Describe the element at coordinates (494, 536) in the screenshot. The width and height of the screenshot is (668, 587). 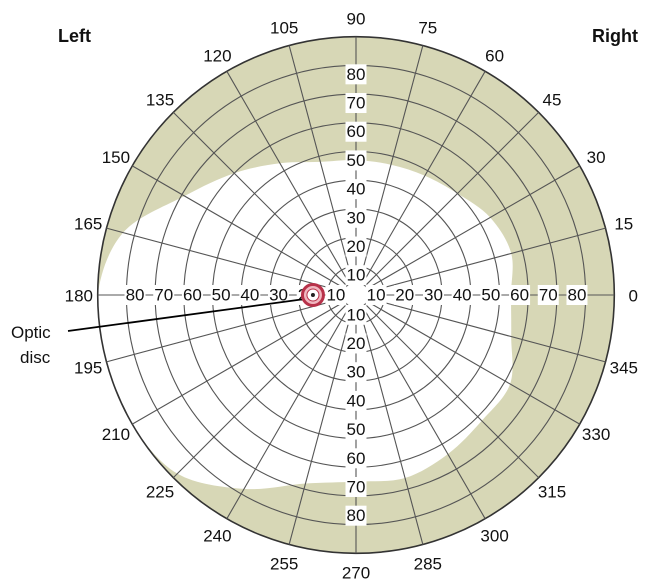
I see `angle-label-300: 300` at that location.